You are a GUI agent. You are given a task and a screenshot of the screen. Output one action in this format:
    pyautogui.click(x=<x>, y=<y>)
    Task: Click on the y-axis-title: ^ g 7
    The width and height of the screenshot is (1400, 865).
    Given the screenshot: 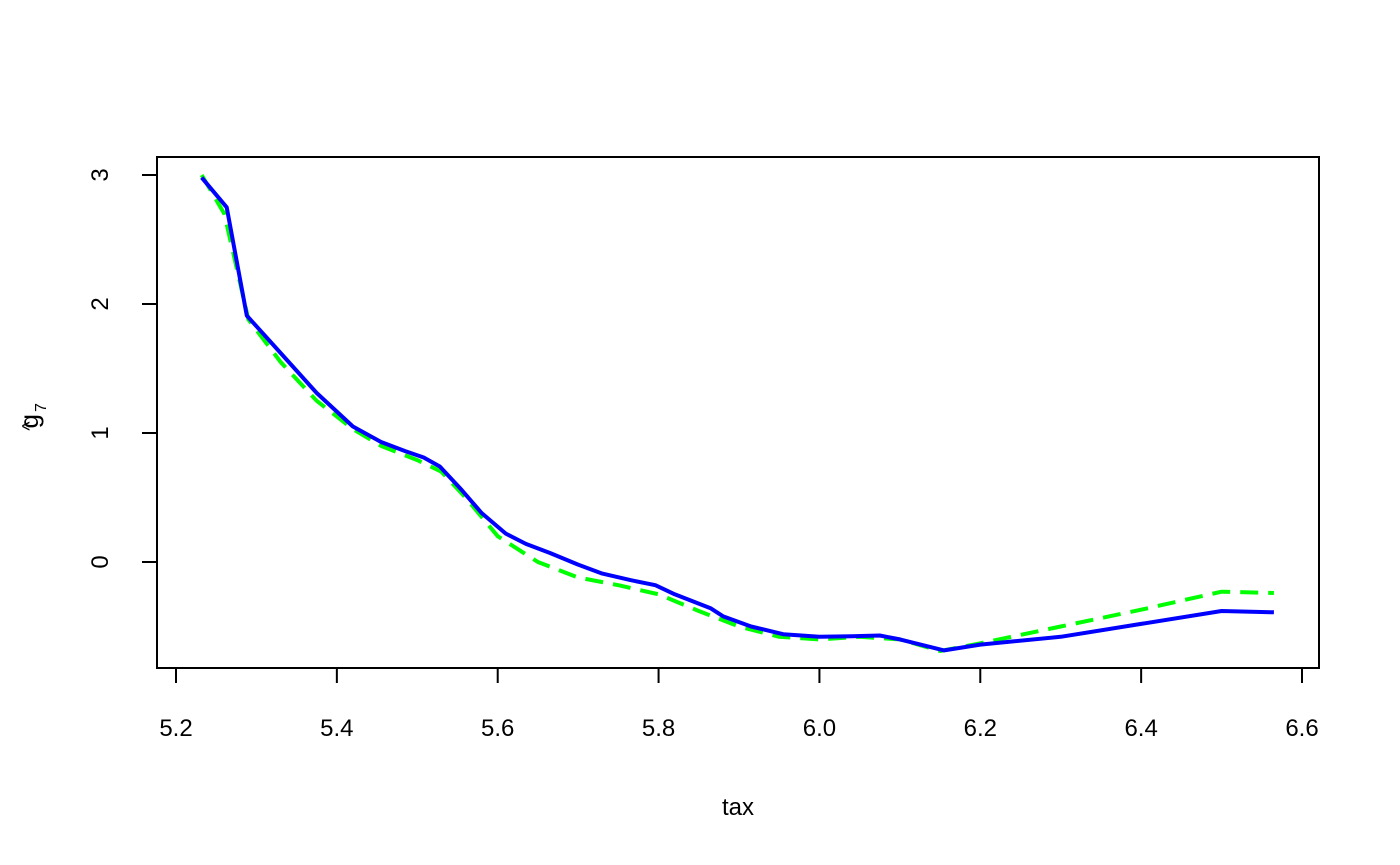 What is the action you would take?
    pyautogui.click(x=32, y=417)
    